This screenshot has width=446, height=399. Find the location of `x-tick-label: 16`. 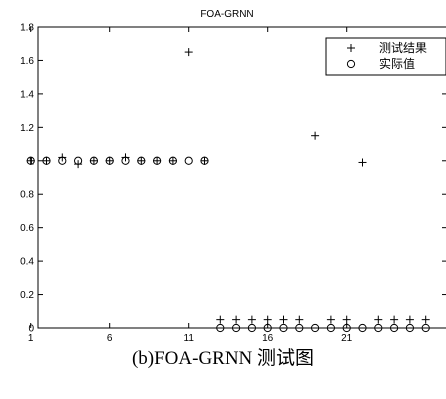

x-tick-label: 16 is located at coordinates (268, 338).